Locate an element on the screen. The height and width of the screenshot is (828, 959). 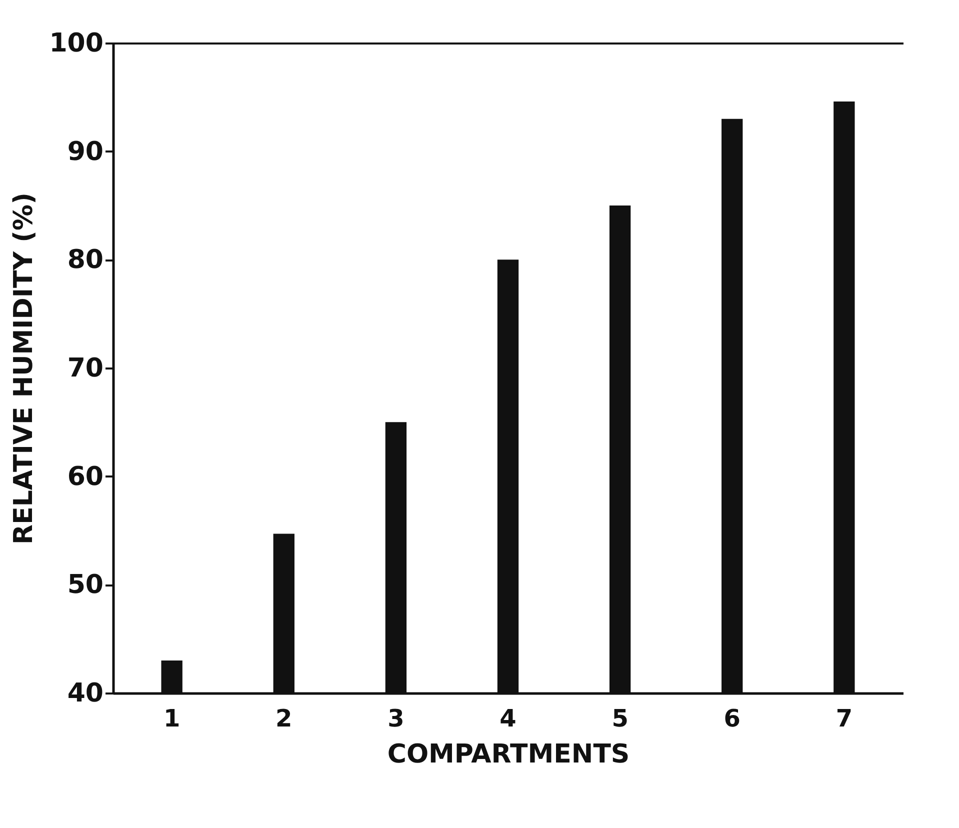
y-tick-label: 70 is located at coordinates (85, 369).